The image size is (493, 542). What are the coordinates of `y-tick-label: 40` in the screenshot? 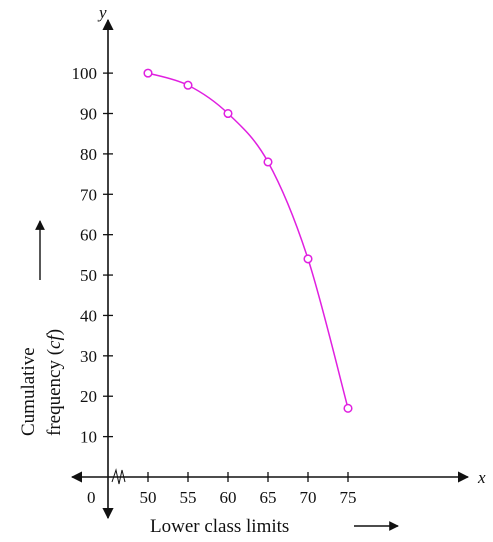 It's located at (88, 315).